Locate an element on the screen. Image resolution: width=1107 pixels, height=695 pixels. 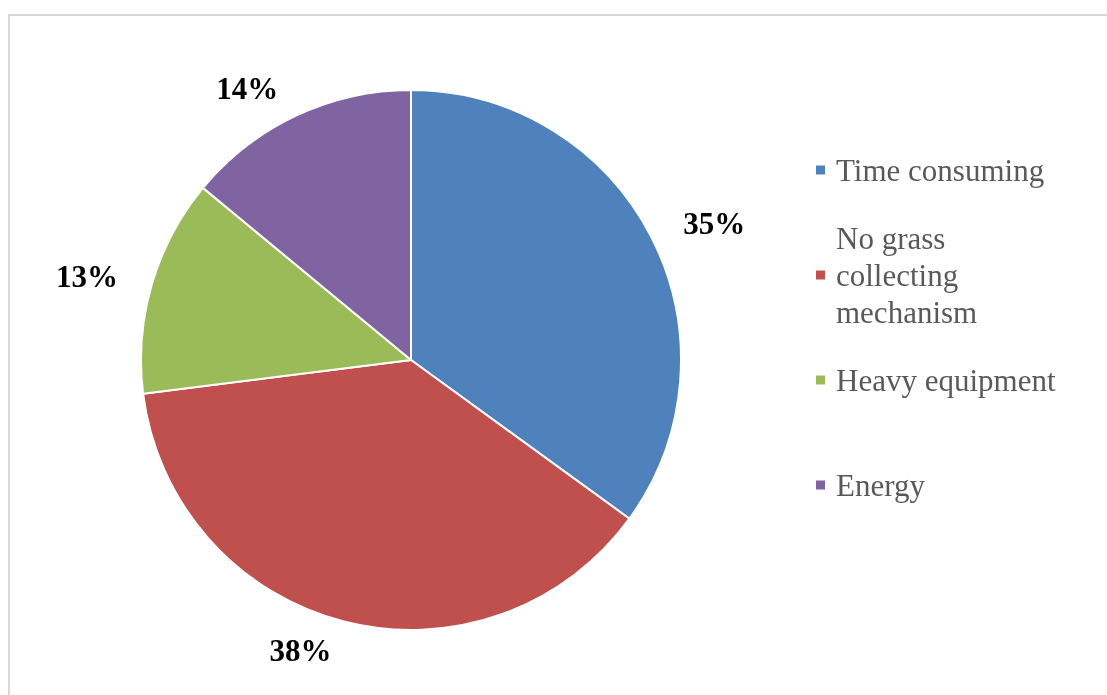
legend-label: Time consuming is located at coordinates (940, 170).